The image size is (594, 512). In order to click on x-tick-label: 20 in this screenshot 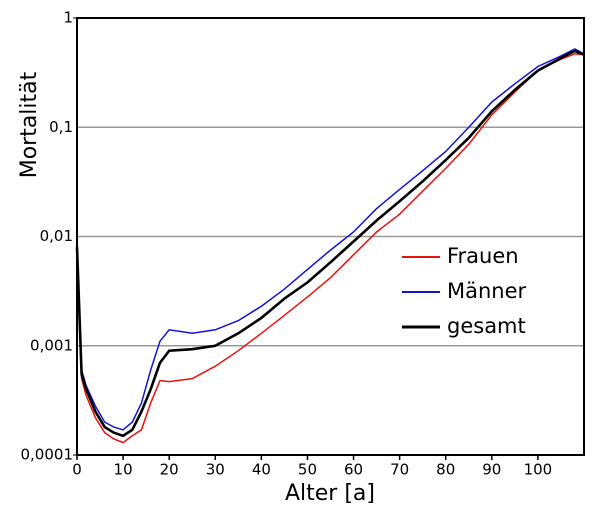, I will do `click(169, 470)`.